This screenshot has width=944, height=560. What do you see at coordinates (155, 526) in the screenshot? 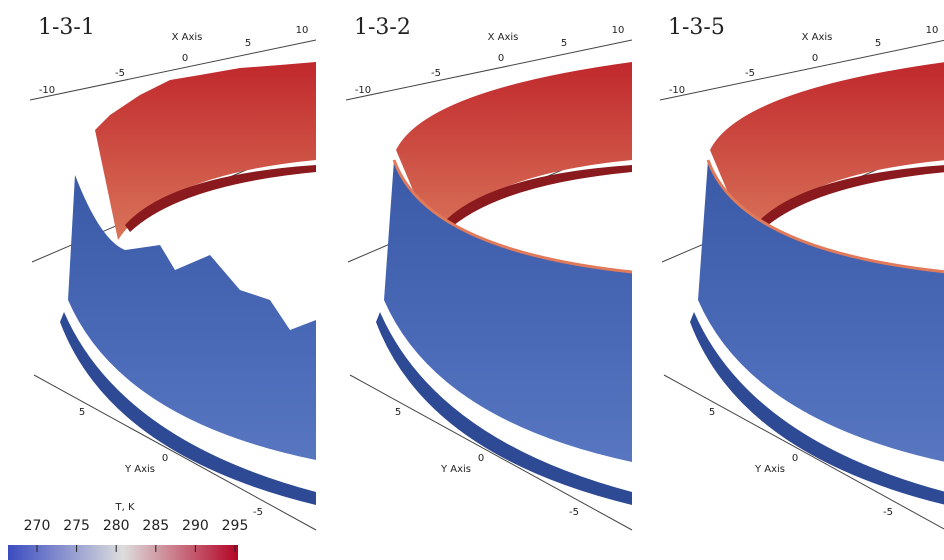
I see `colorbar-tick-label: 285` at bounding box center [155, 526].